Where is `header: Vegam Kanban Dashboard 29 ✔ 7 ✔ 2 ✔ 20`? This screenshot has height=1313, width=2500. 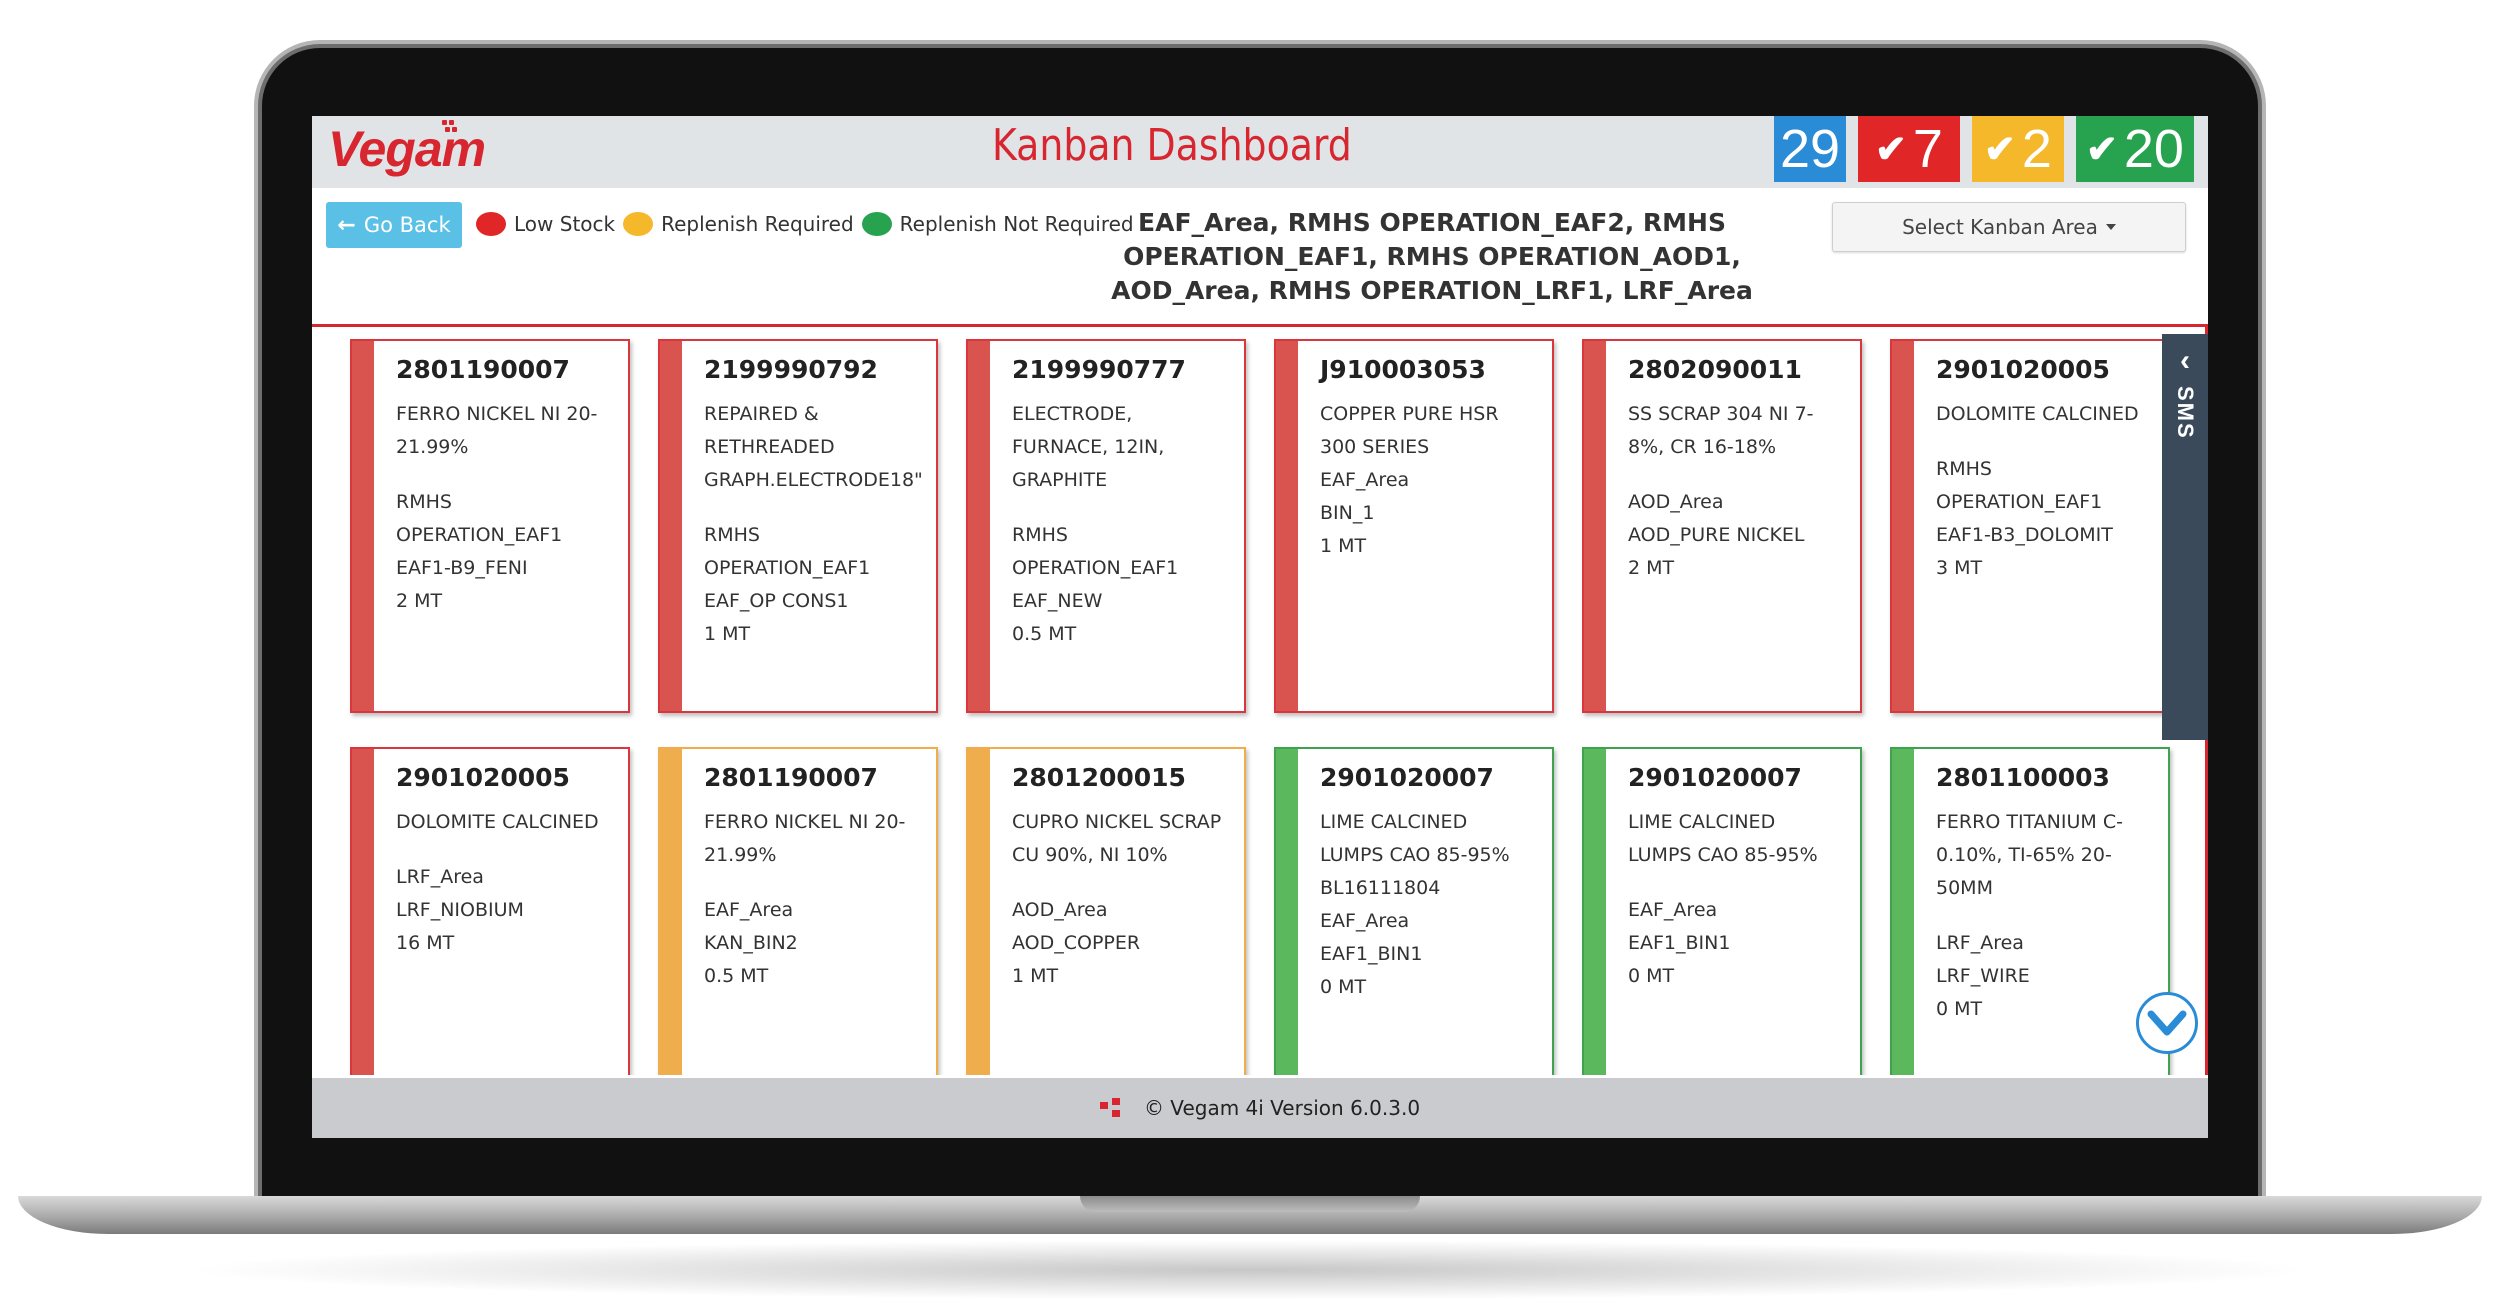
header: Vegam Kanban Dashboard 29 ✔ 7 ✔ 2 ✔ 20 is located at coordinates (1260, 152).